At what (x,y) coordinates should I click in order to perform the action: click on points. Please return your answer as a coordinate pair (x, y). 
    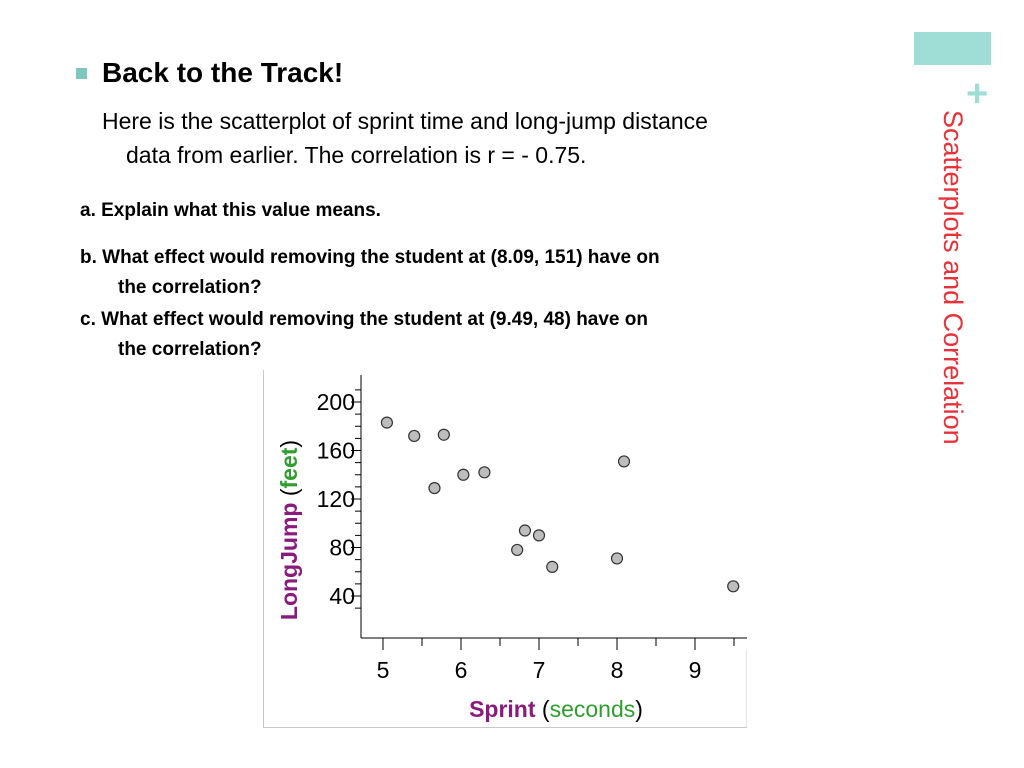
    Looking at the image, I should click on (560, 504).